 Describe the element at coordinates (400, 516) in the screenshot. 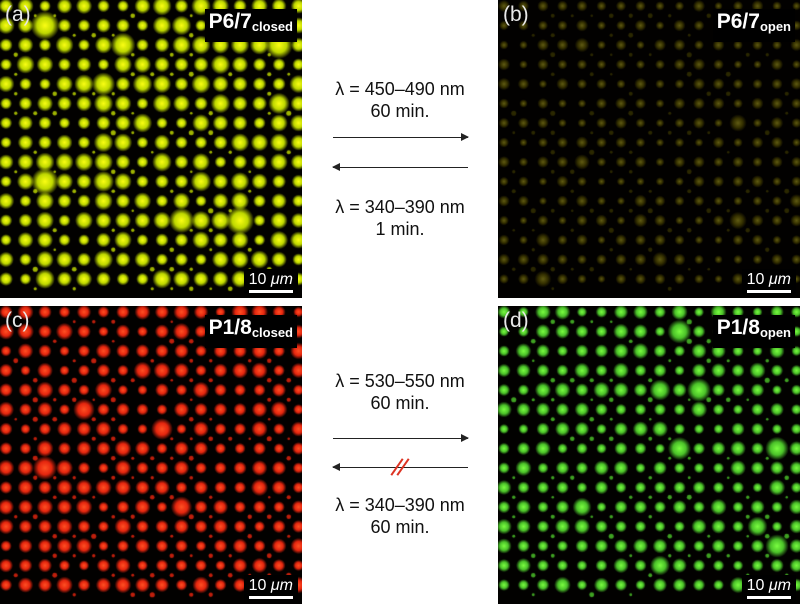

I see `bottom-reverse-condition: λ = 340–390 nm 60 min.` at that location.